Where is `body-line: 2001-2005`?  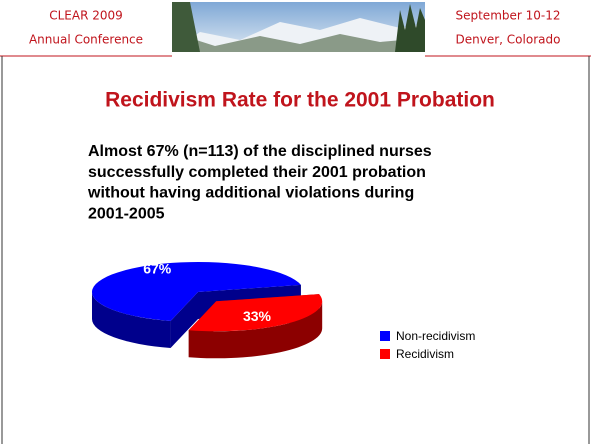 body-line: 2001-2005 is located at coordinates (126, 213).